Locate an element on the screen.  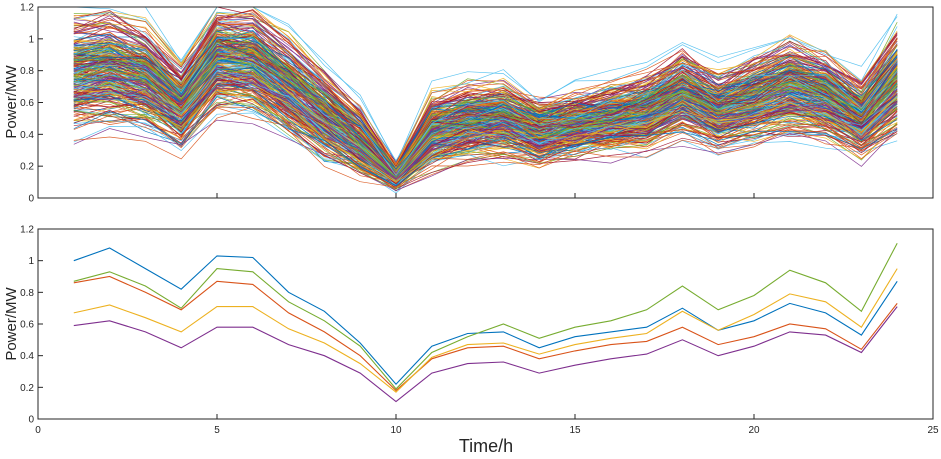
top-y-ticks: 0 0.2 0.4 0.6 0.8 1 1.2 is located at coordinates (31, 104).